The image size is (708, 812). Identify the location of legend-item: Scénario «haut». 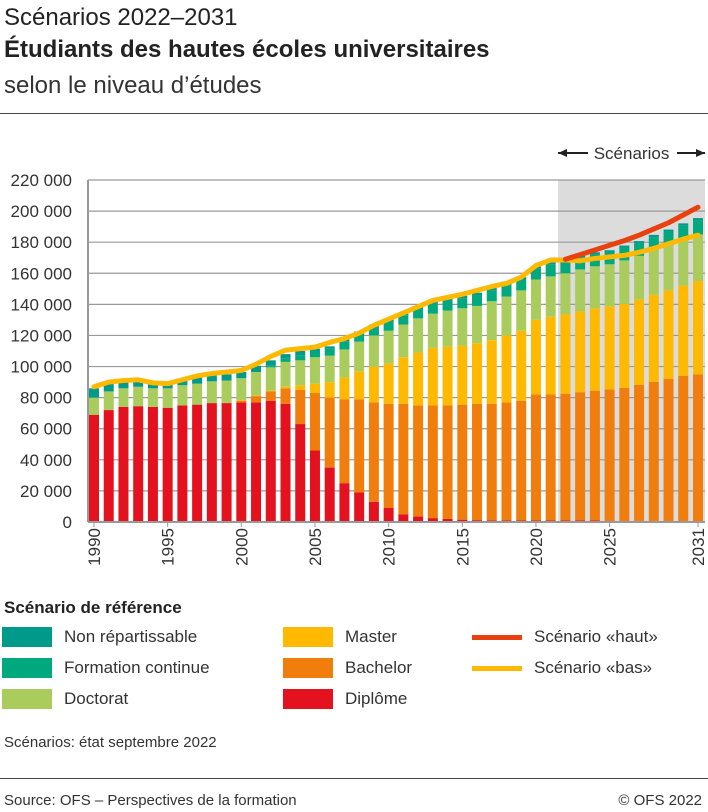
(565, 637).